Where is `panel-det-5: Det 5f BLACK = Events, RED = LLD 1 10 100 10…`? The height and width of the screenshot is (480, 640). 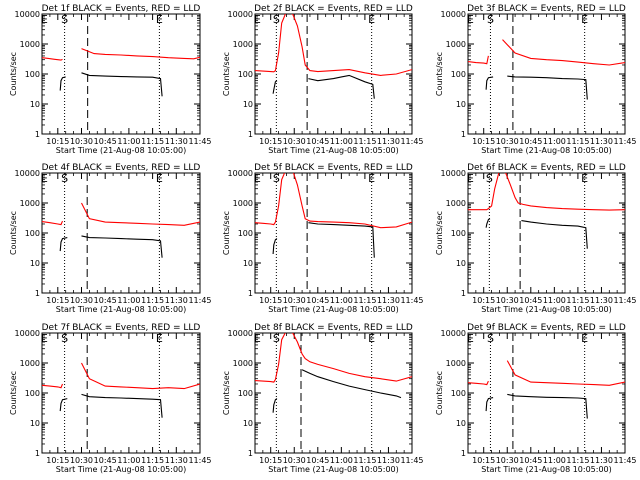 panel-det-5: Det 5f BLACK = Events, RED = LLD 1 10 100 10… is located at coordinates (323, 238).